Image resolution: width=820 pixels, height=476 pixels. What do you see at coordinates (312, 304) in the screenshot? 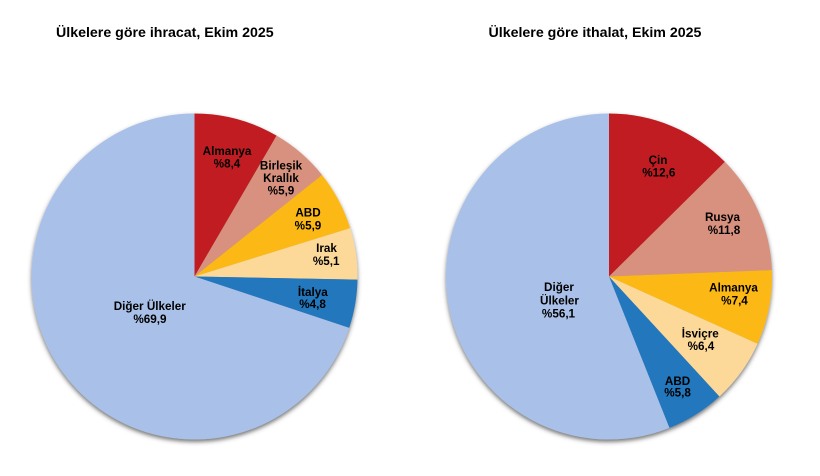
I see `svg-text: %4,8` at bounding box center [312, 304].